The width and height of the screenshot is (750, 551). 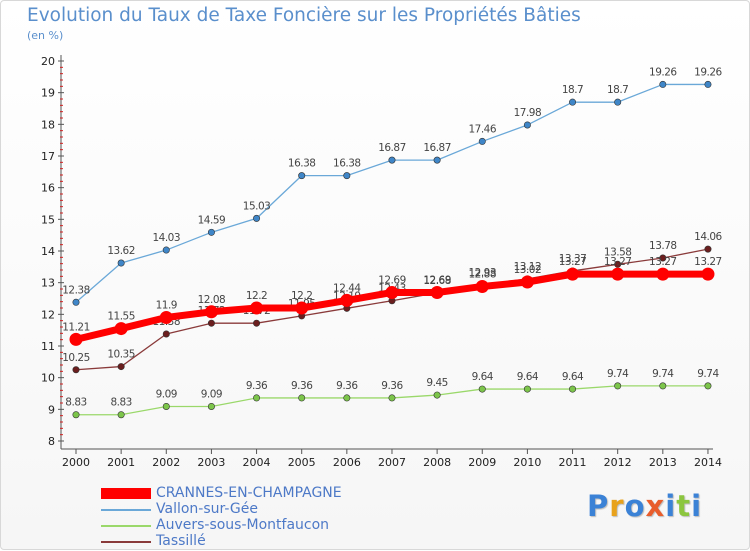 What do you see at coordinates (166, 238) in the screenshot?
I see `data-label: 14.03` at bounding box center [166, 238].